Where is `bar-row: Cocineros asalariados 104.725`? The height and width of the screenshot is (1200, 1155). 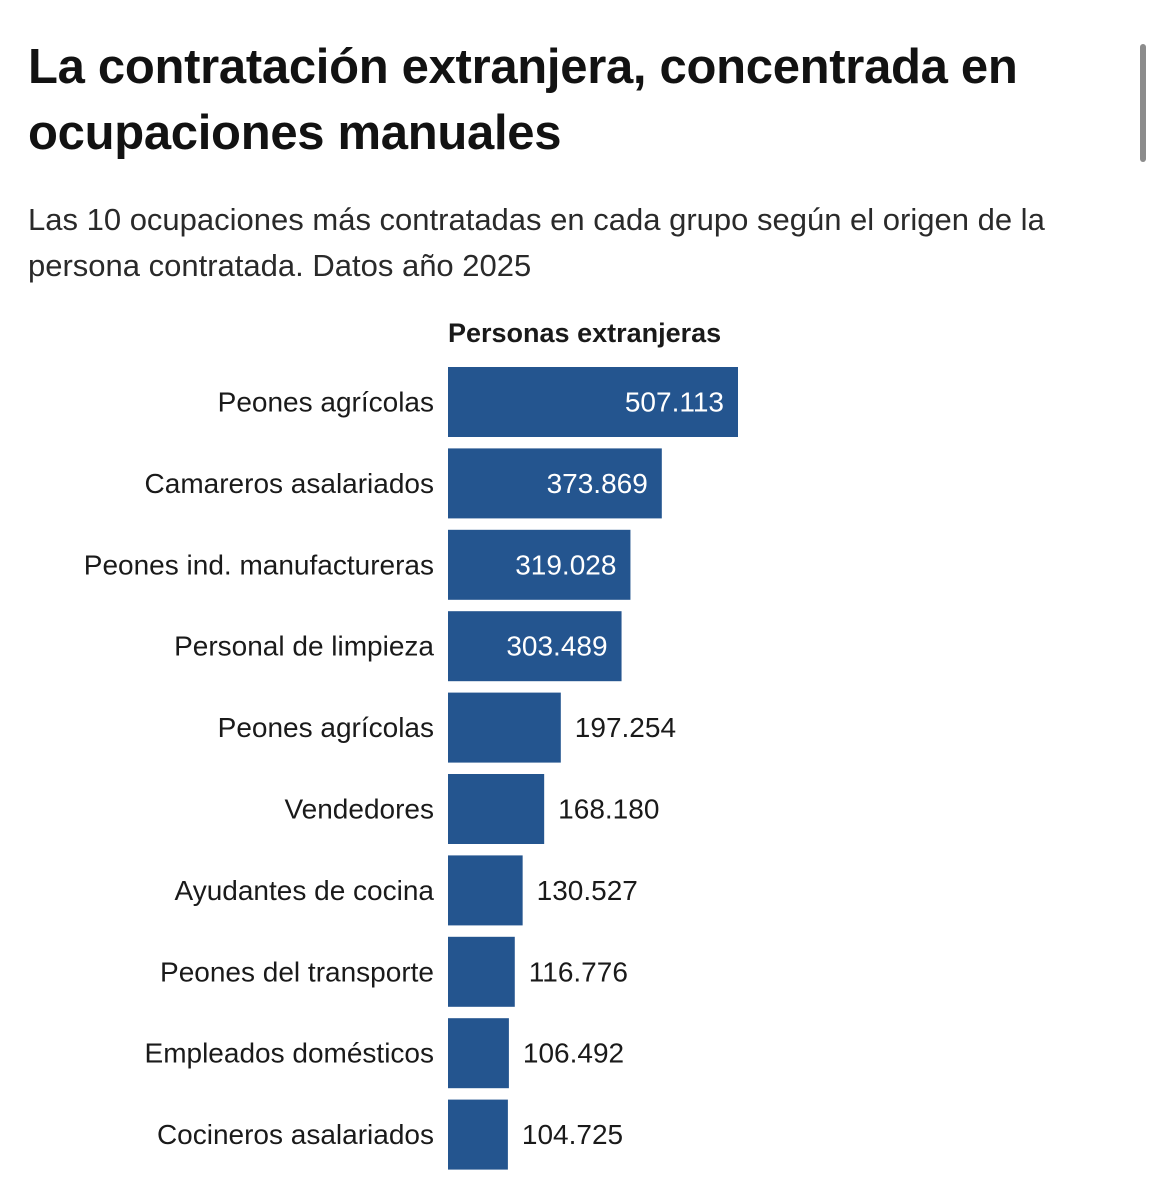 bar-row: Cocineros asalariados 104.725 is located at coordinates (390, 1134).